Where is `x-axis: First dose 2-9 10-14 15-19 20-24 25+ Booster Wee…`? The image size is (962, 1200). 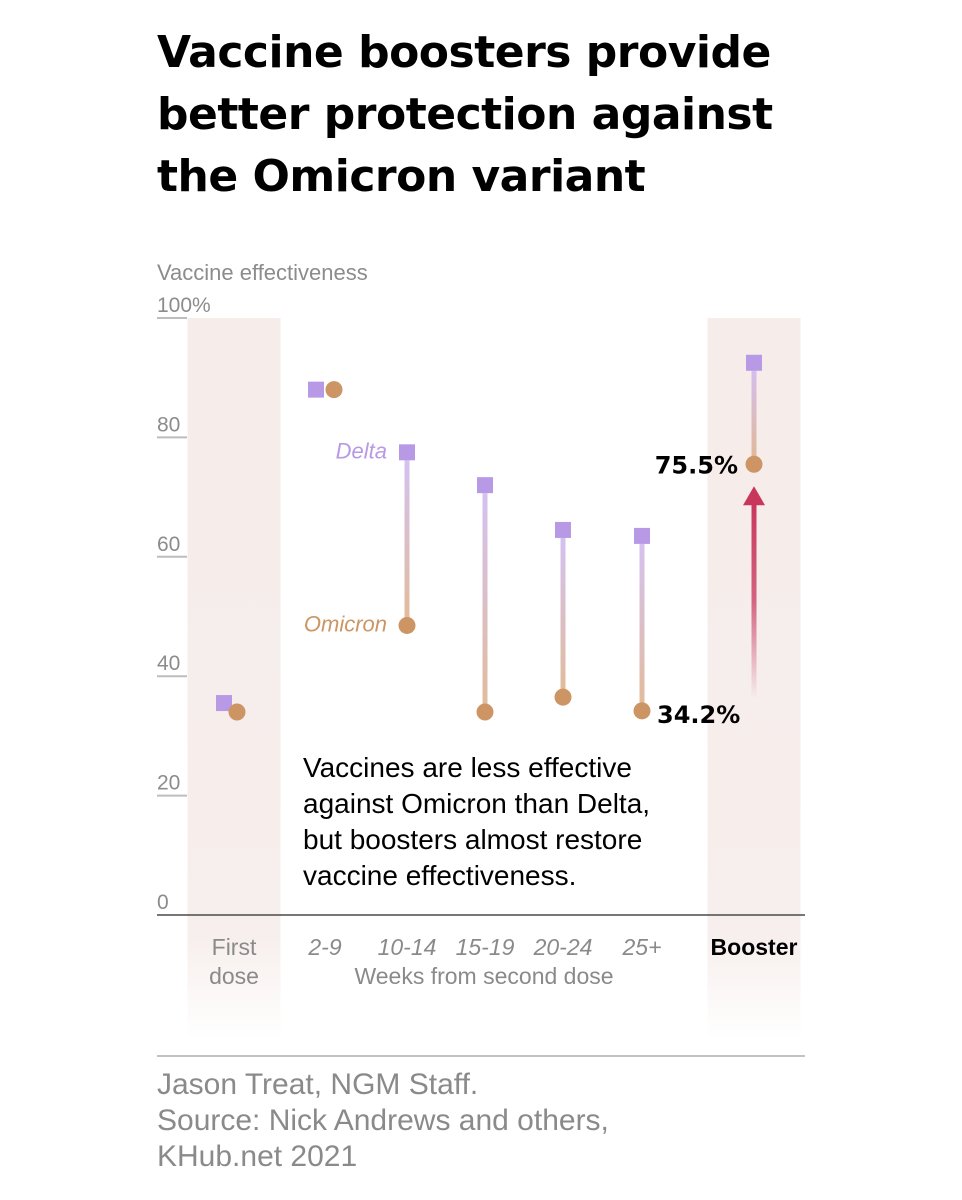 x-axis: First dose 2-9 10-14 15-19 20-24 25+ Booster Wee… is located at coordinates (481, 951).